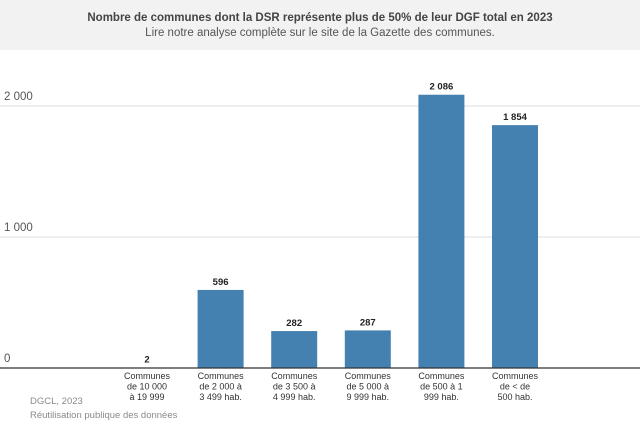  I want to click on x-tick-label: 3 499 hab., so click(220, 397).